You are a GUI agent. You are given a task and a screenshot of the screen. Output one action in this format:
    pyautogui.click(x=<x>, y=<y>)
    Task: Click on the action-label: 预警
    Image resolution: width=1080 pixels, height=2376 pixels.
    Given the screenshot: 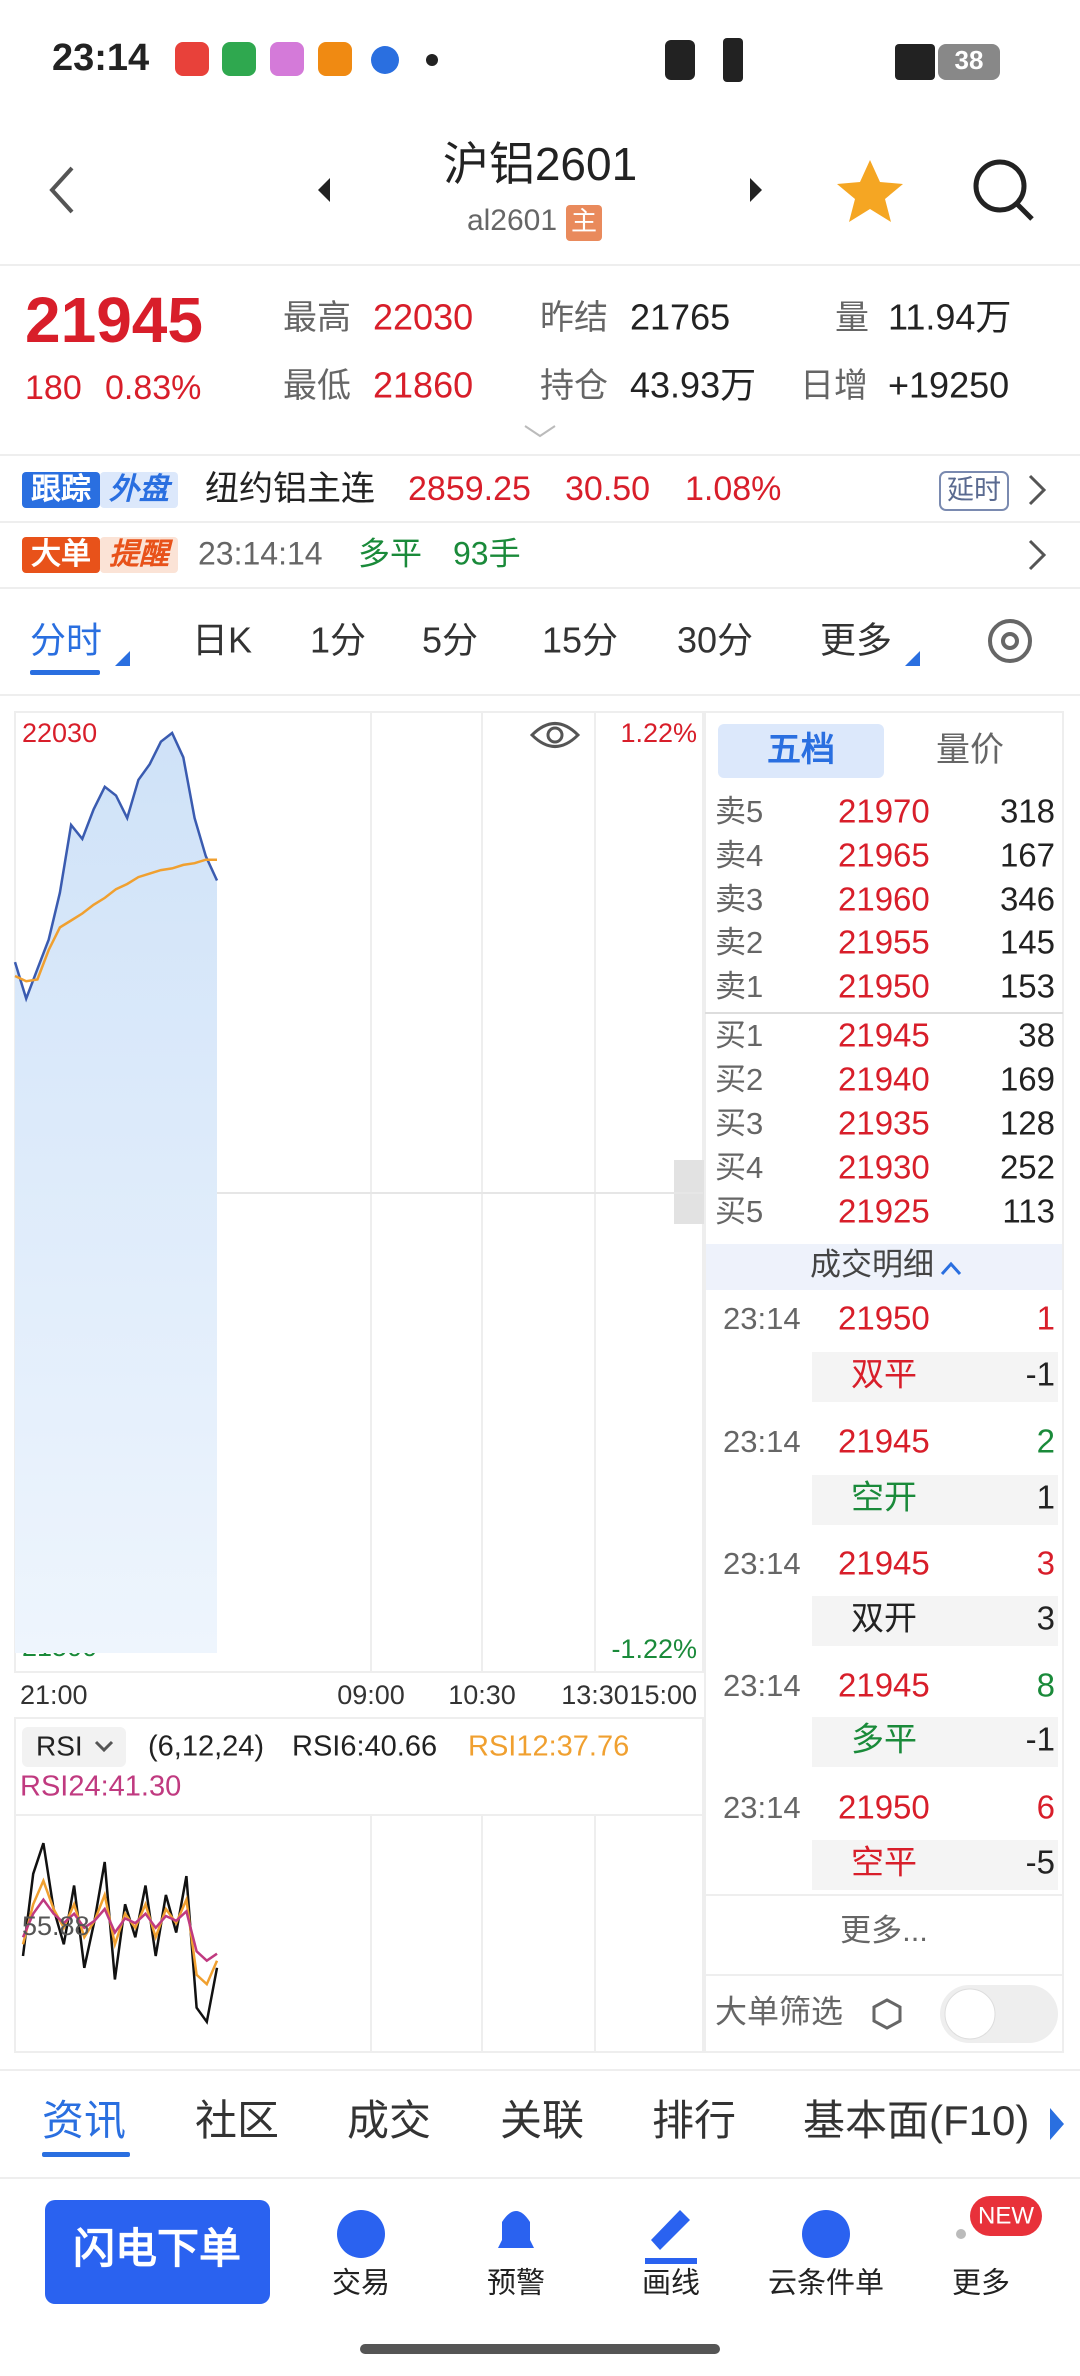 What is the action you would take?
    pyautogui.click(x=516, y=2283)
    